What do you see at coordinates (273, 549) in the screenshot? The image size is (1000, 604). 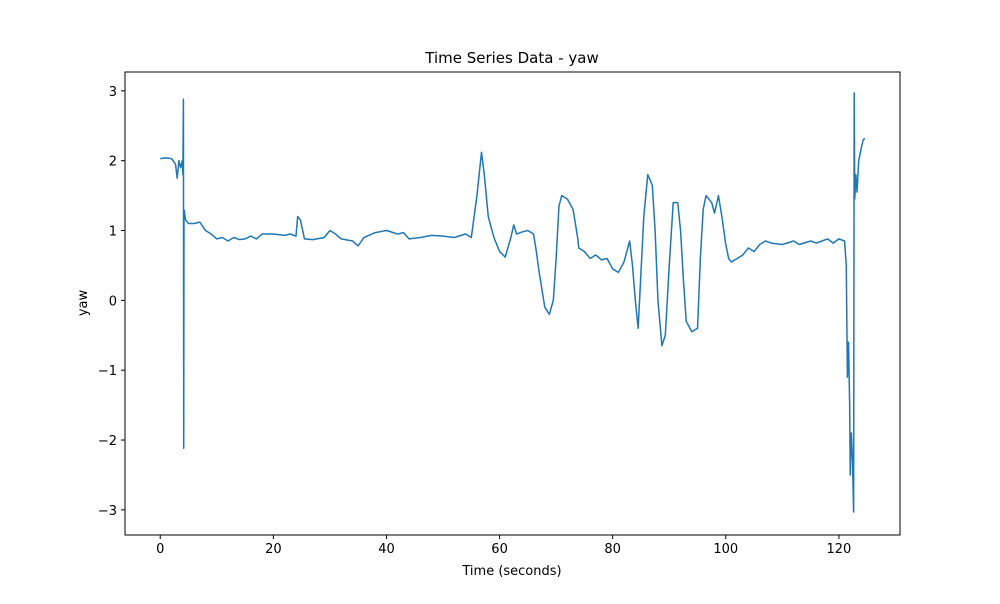 I see `x-tick-label: 20` at bounding box center [273, 549].